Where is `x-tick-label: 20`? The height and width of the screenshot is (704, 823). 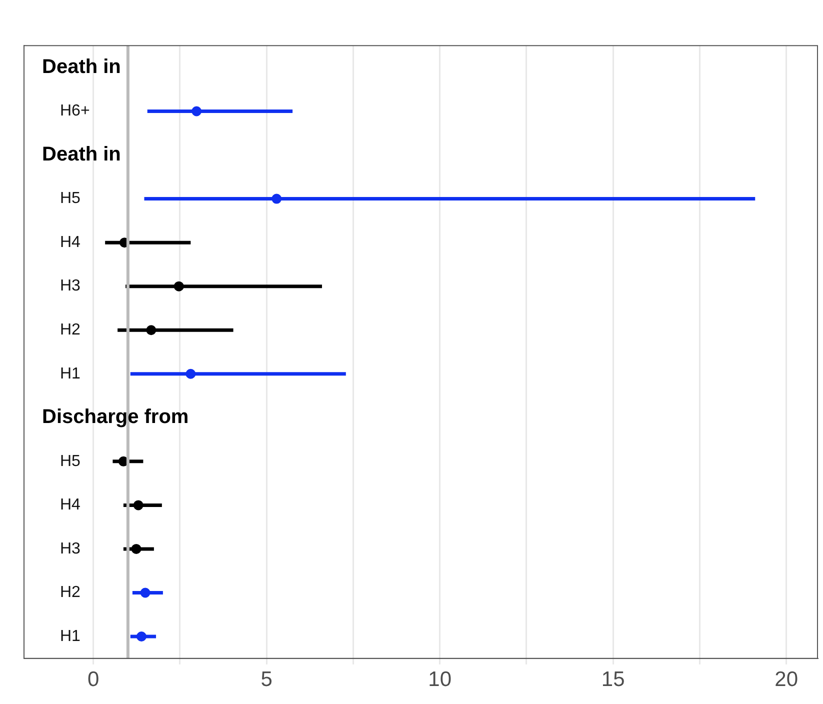 x-tick-label: 20 is located at coordinates (786, 679).